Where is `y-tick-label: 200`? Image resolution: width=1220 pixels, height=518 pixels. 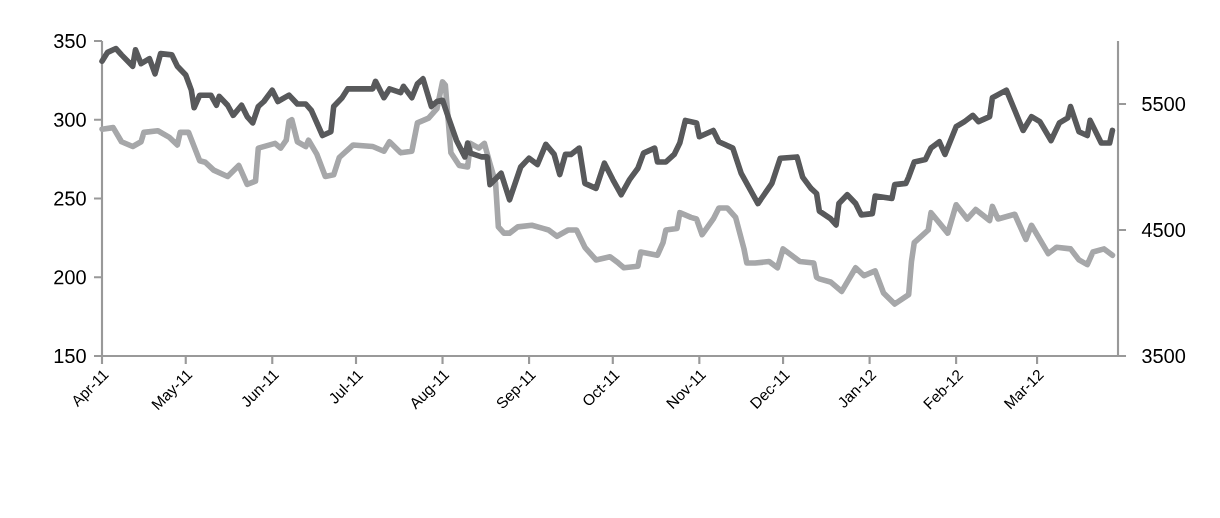 y-tick-label: 200 is located at coordinates (70, 277).